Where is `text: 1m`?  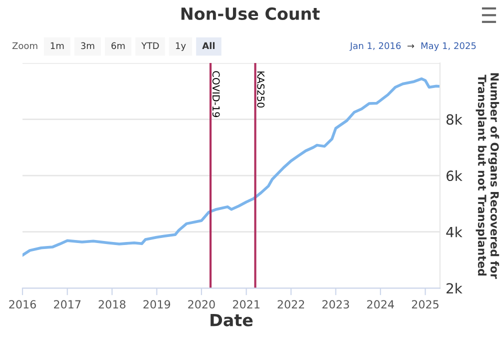
text: 1m is located at coordinates (57, 45).